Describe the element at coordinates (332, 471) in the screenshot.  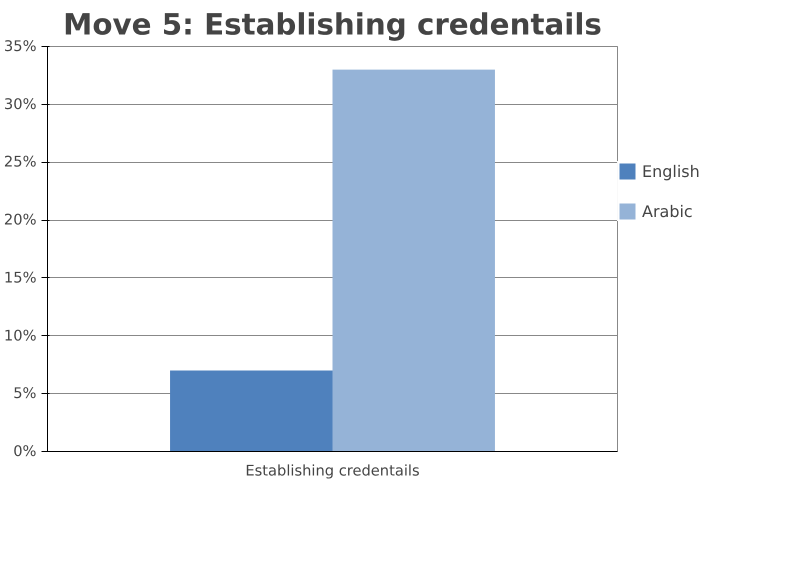
I see `x-tick-label: Establishing credentails` at that location.